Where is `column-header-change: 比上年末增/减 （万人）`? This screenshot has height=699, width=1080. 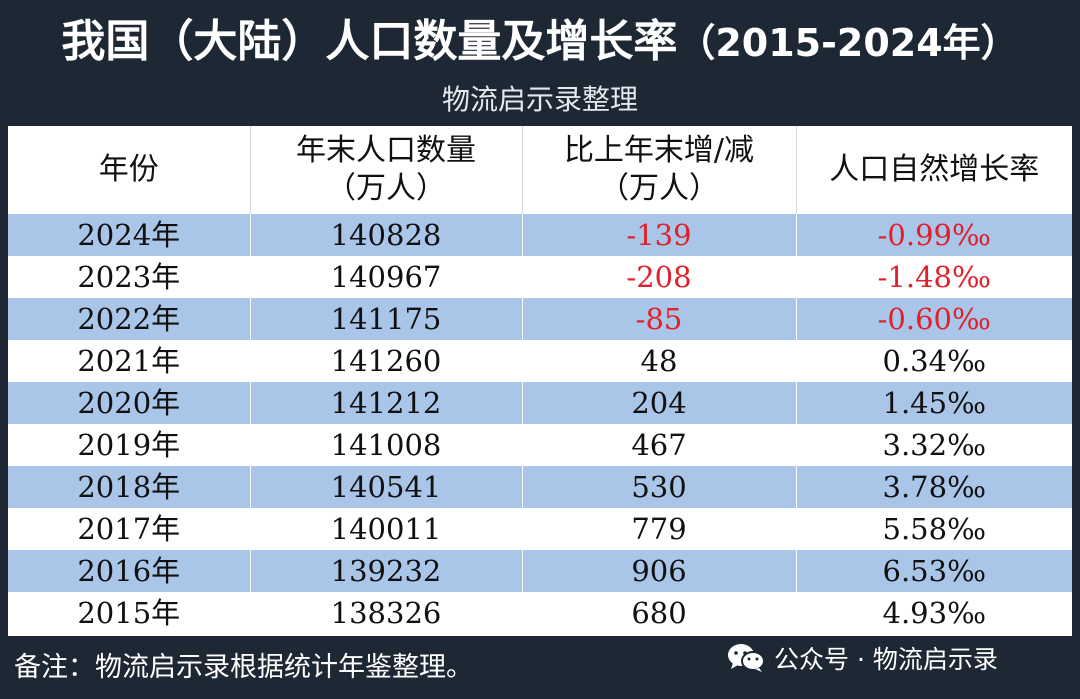 column-header-change: 比上年末增/减 （万人） is located at coordinates (659, 170).